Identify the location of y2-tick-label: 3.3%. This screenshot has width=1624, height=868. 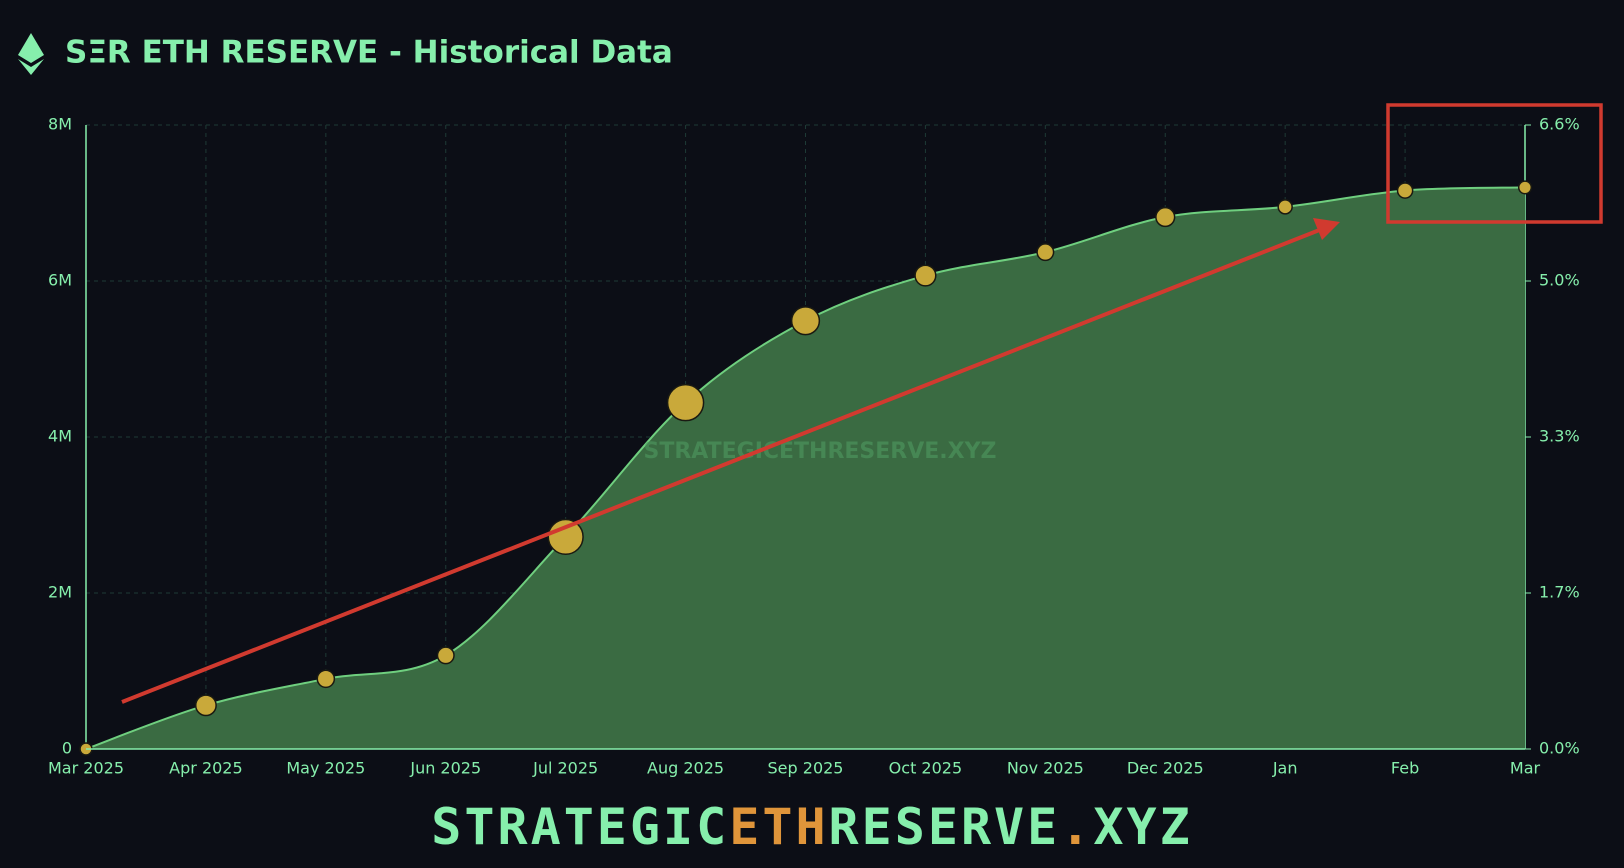
(1559, 436).